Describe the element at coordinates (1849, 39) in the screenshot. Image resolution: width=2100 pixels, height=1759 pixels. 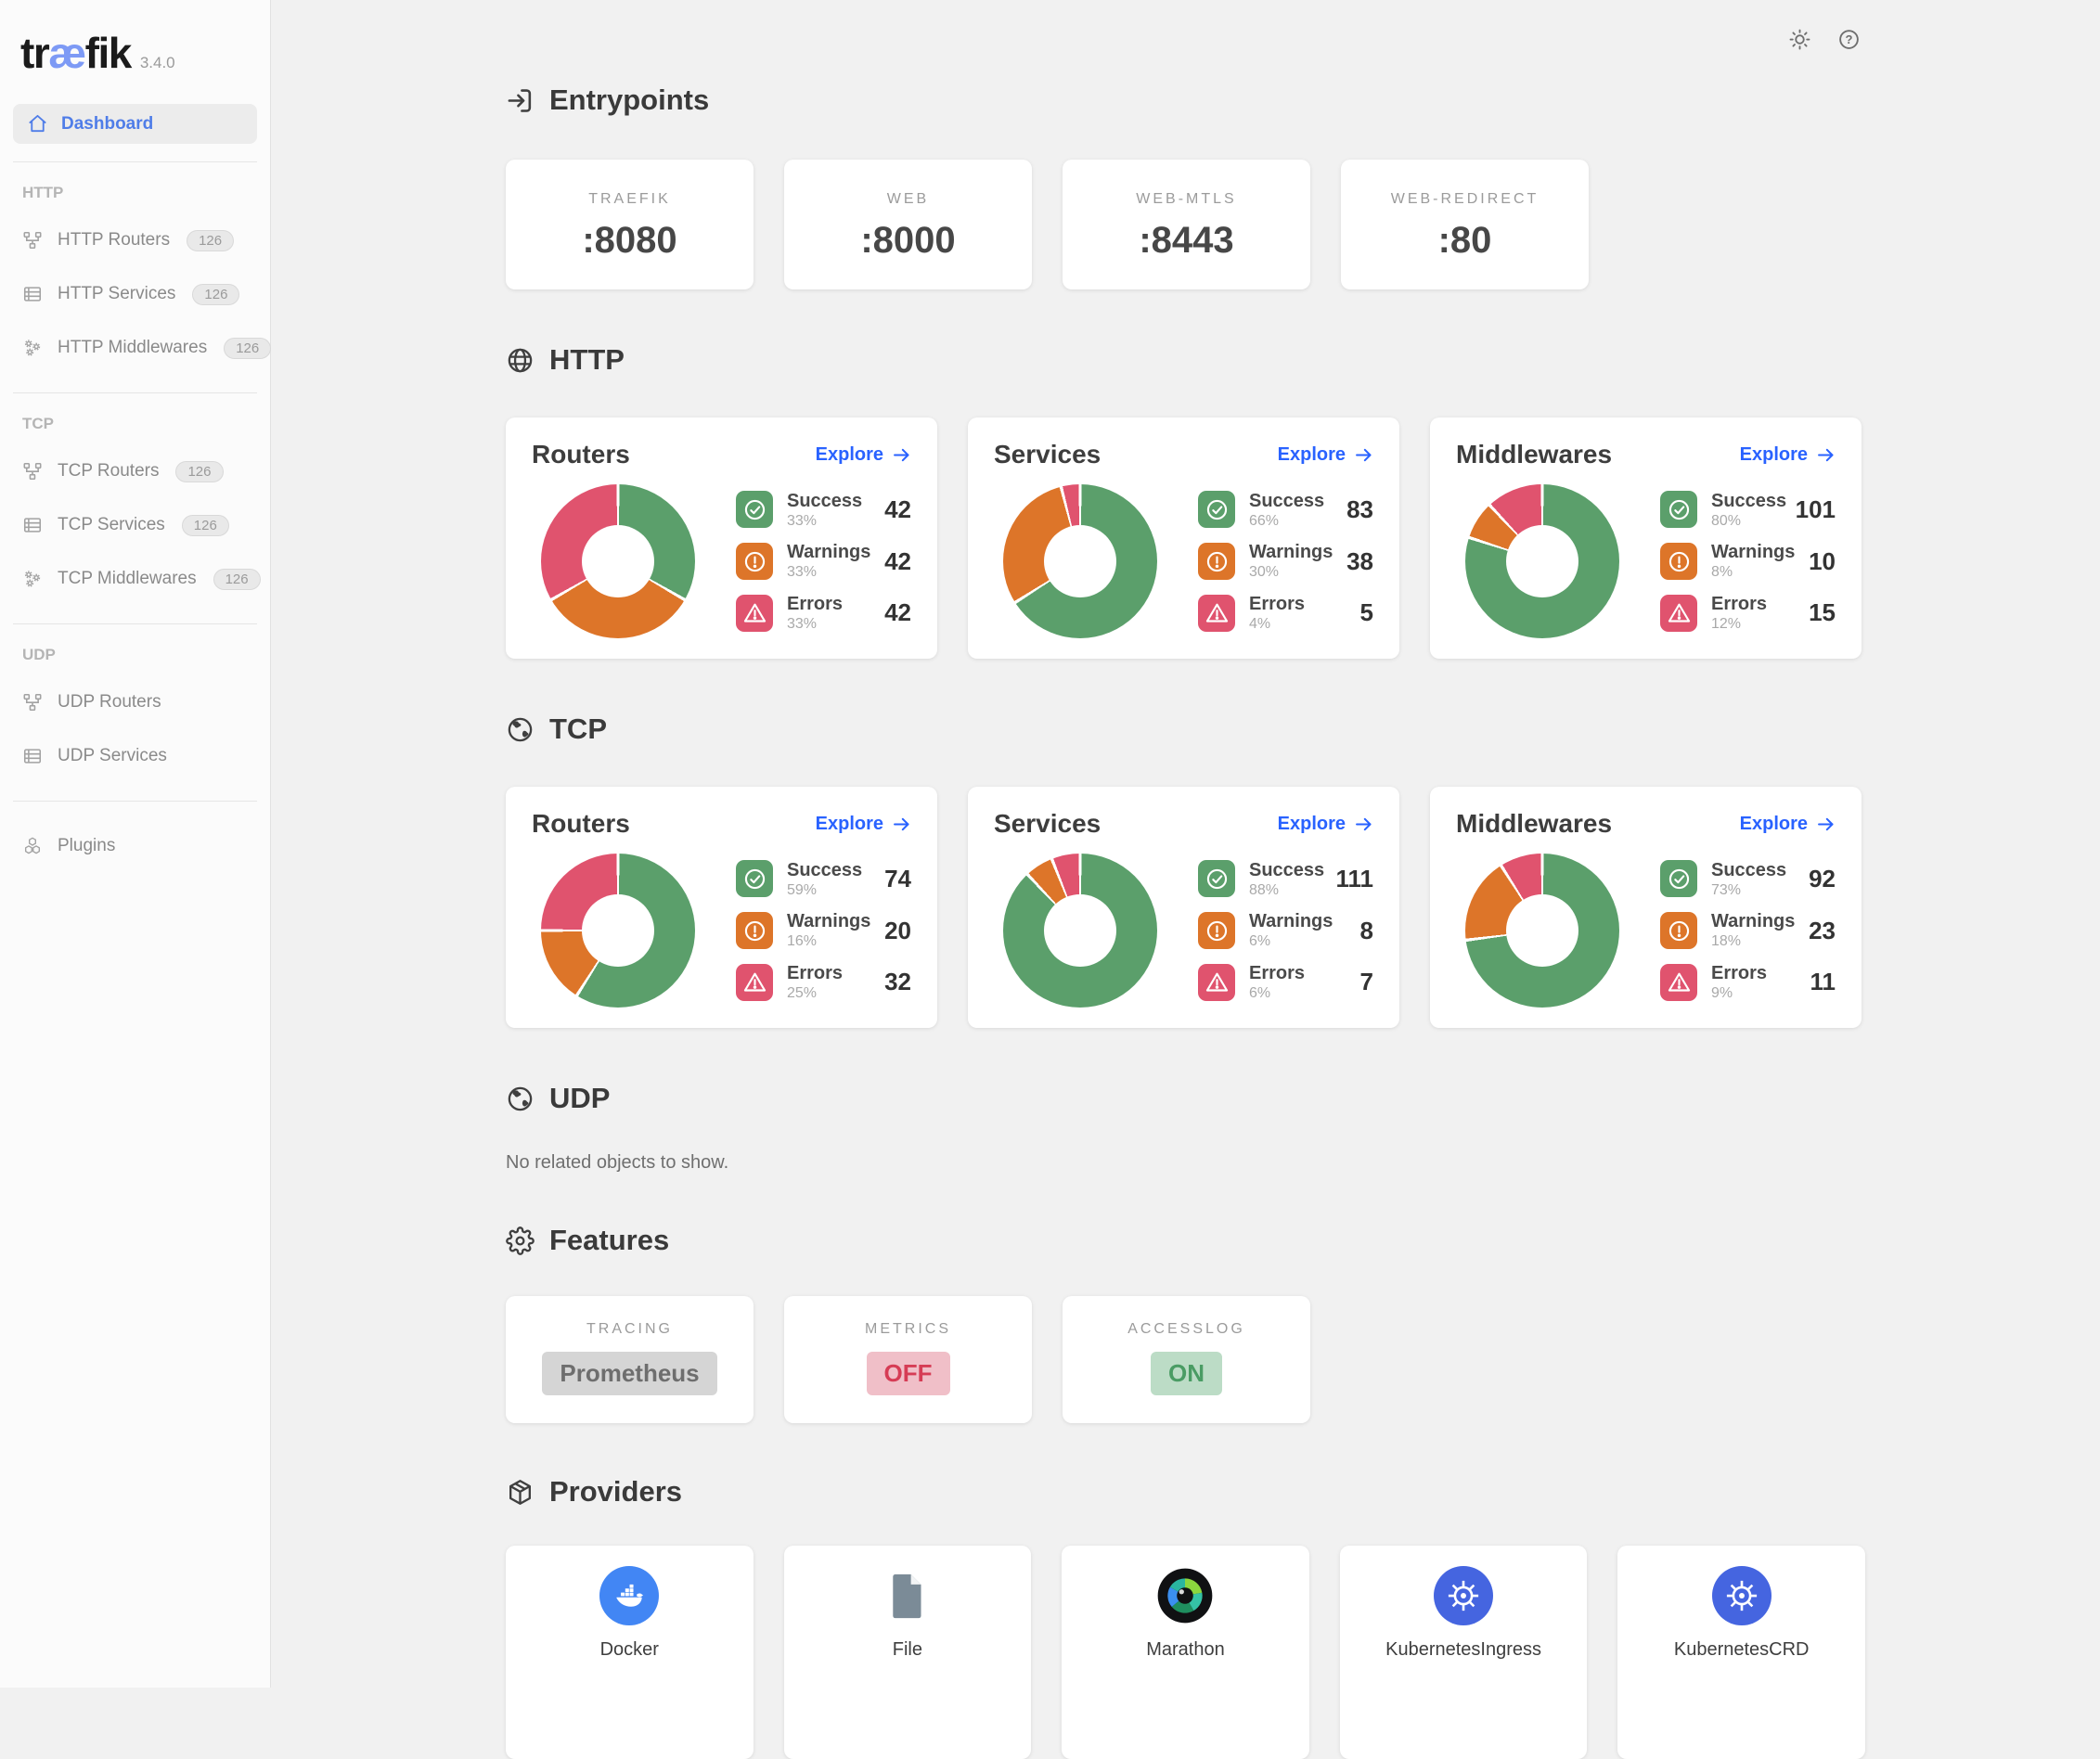
I see `help-icon: ?` at that location.